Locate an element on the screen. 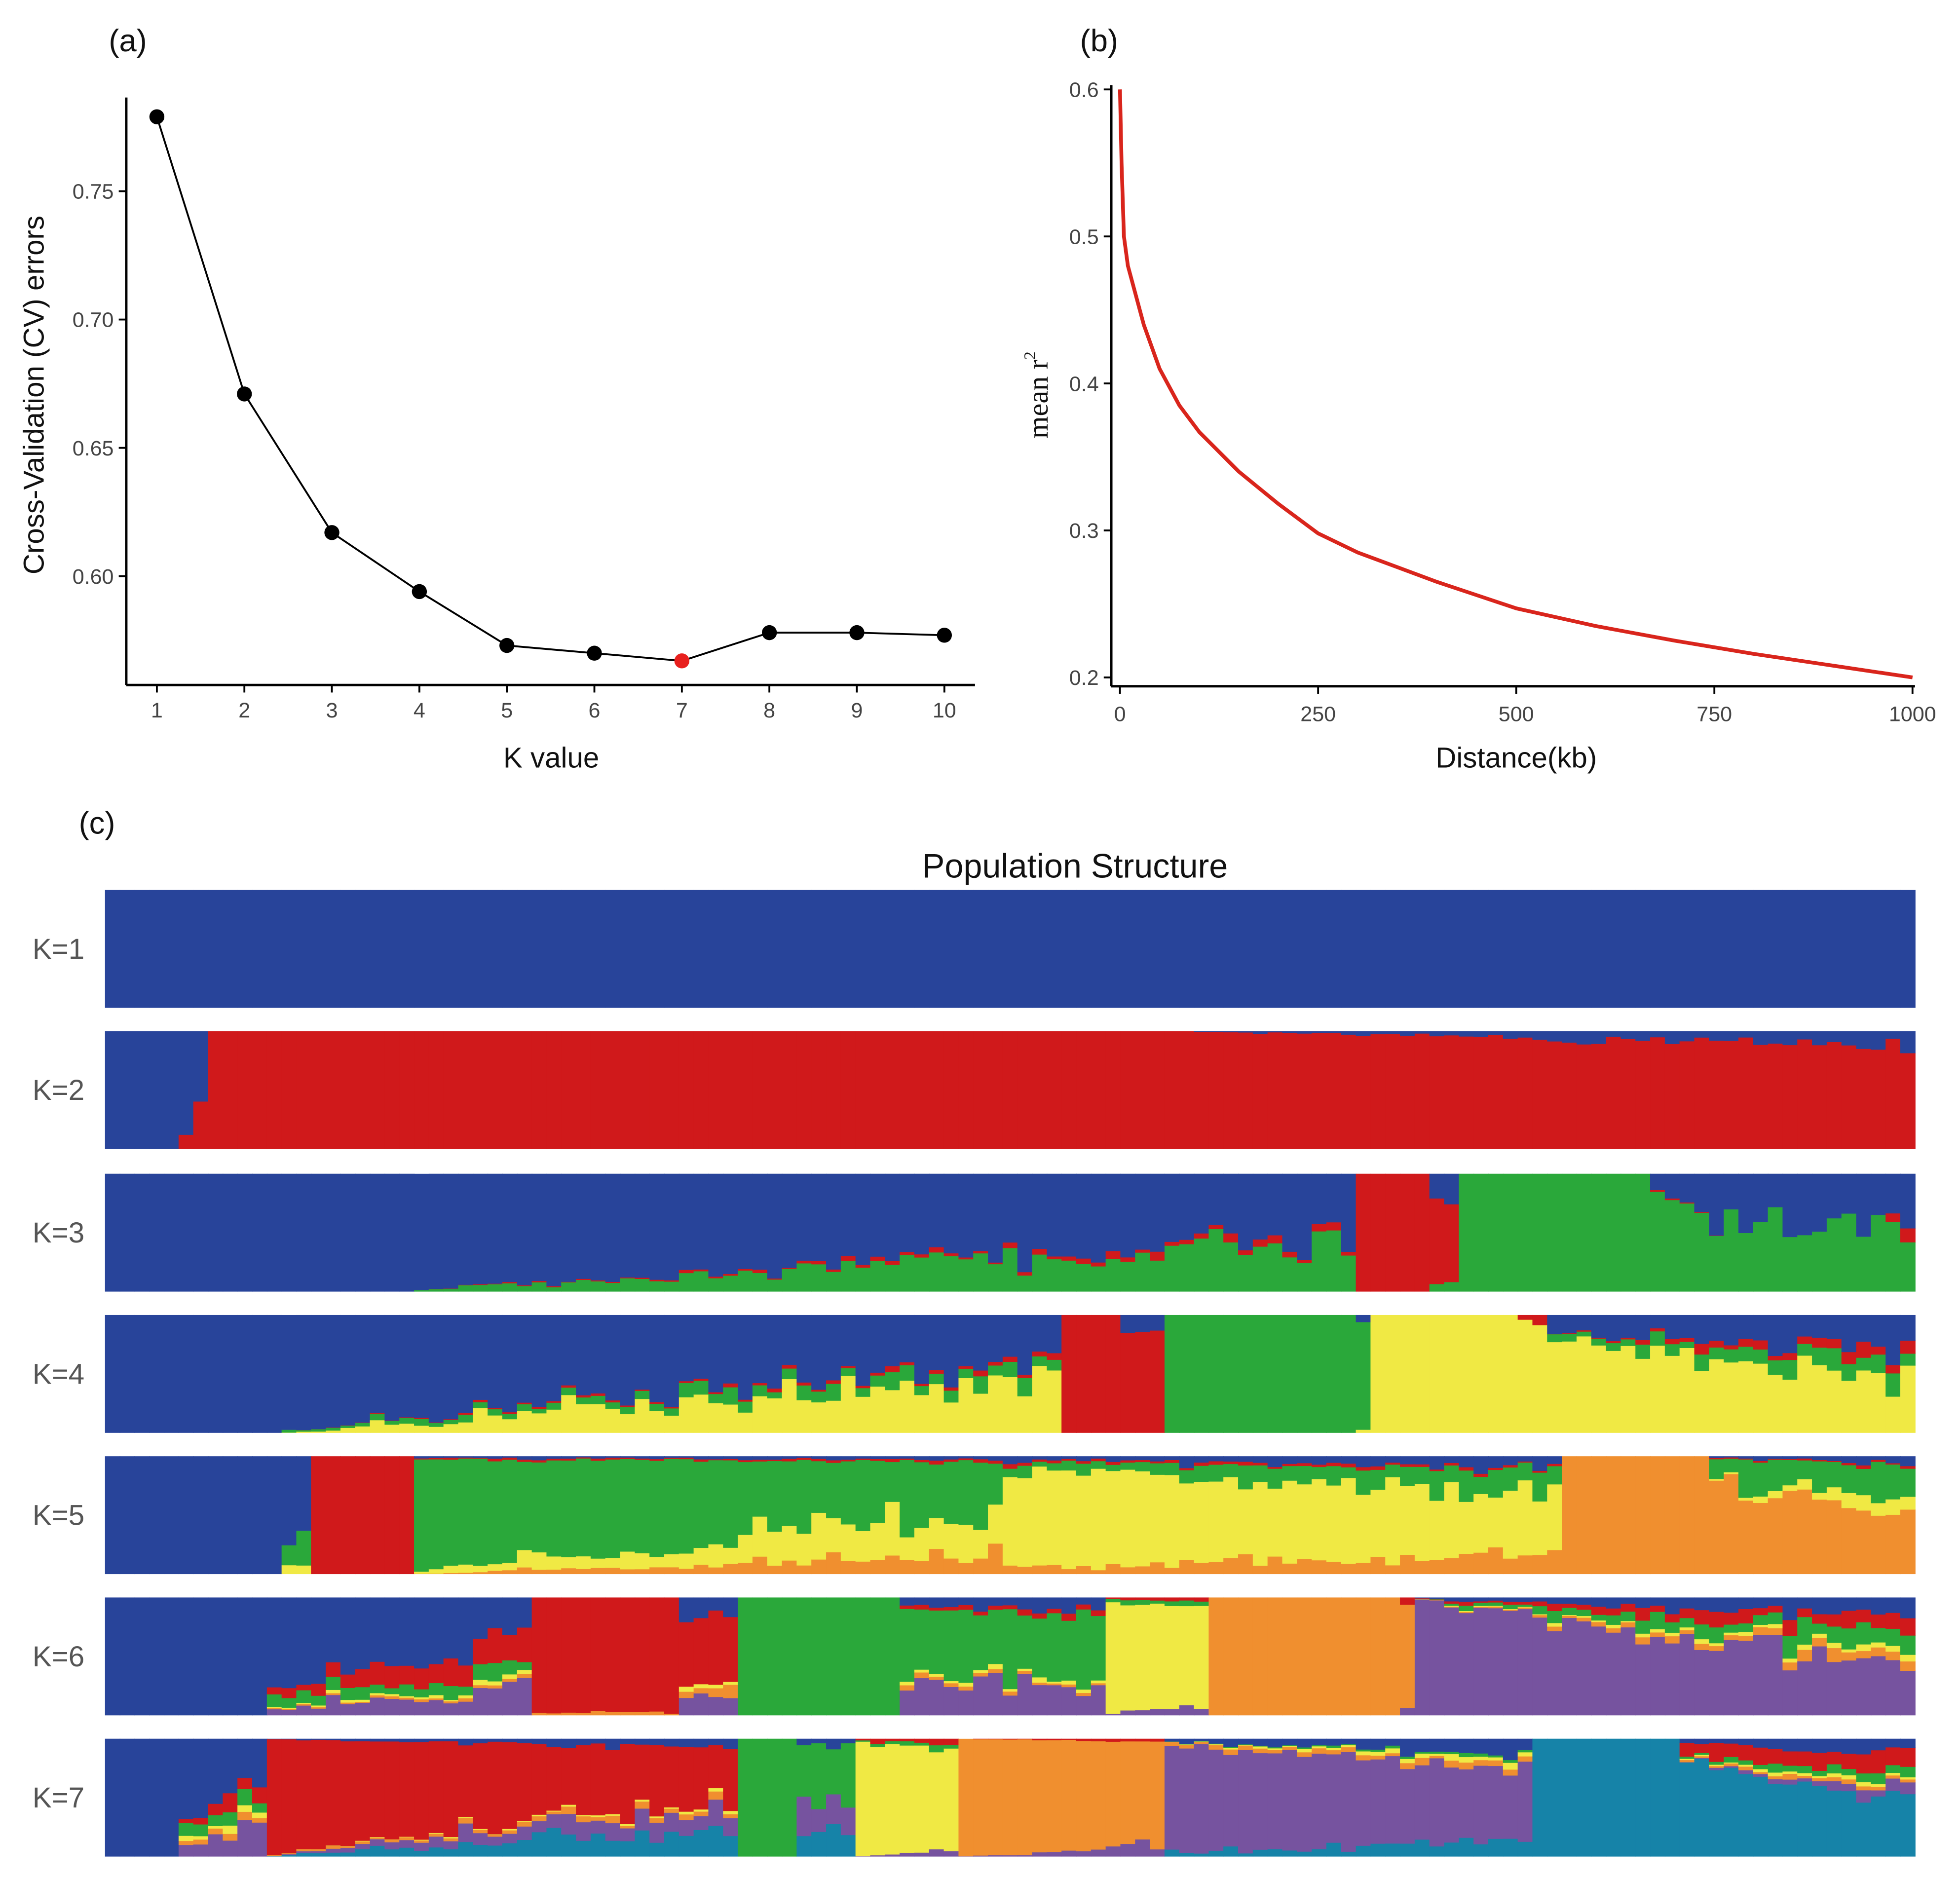 This screenshot has width=1960, height=1880. x-axis-label: K value is located at coordinates (551, 758).